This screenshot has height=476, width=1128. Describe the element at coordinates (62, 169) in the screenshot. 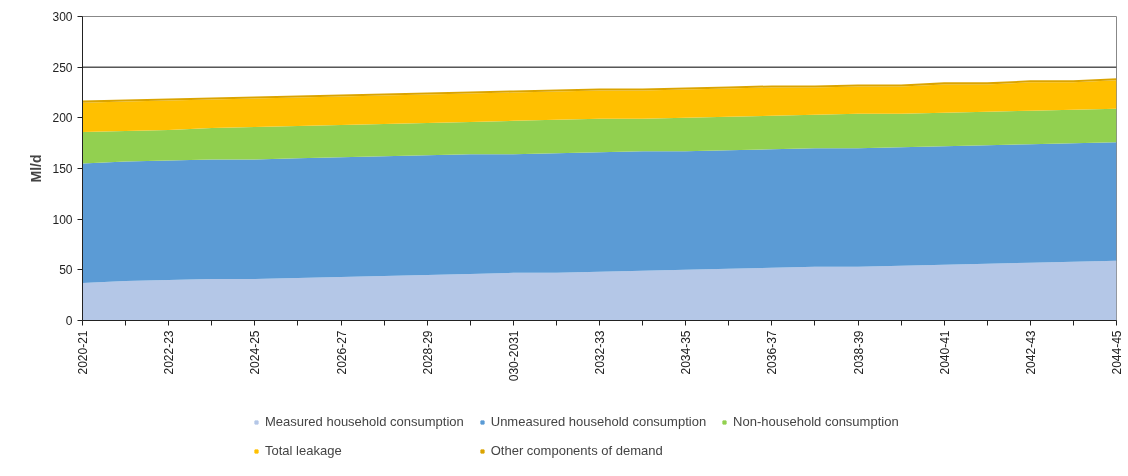

I see `y-tick-label: 150` at that location.